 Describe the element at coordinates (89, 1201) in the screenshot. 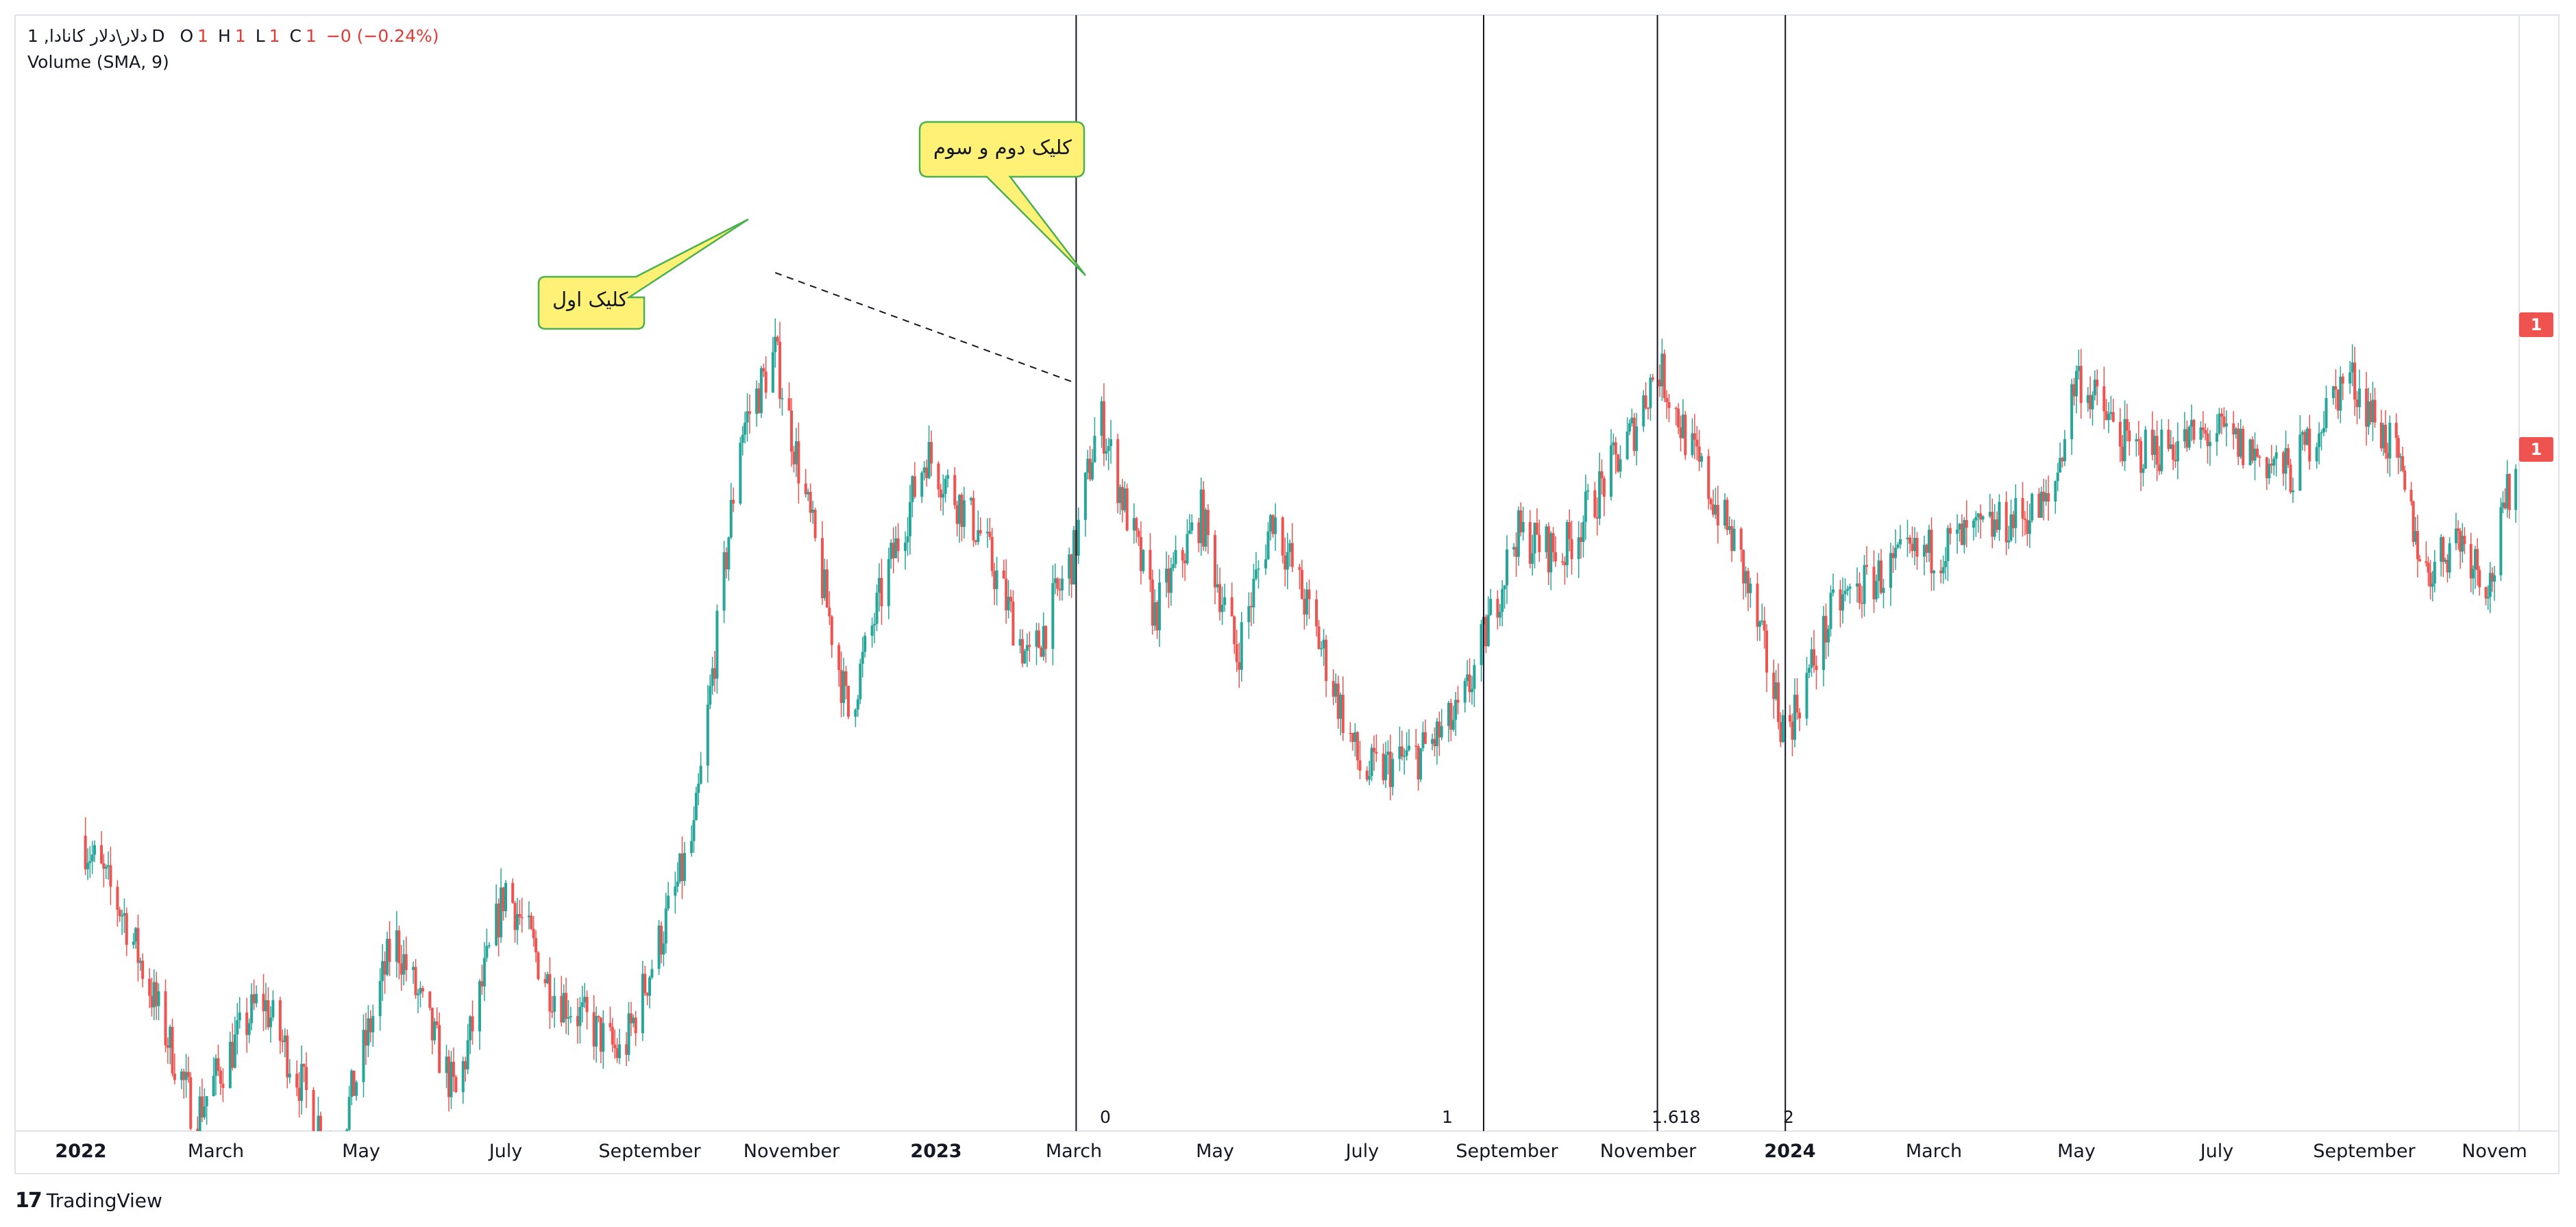

I see `tradingview-brand: 17 TradingView` at that location.